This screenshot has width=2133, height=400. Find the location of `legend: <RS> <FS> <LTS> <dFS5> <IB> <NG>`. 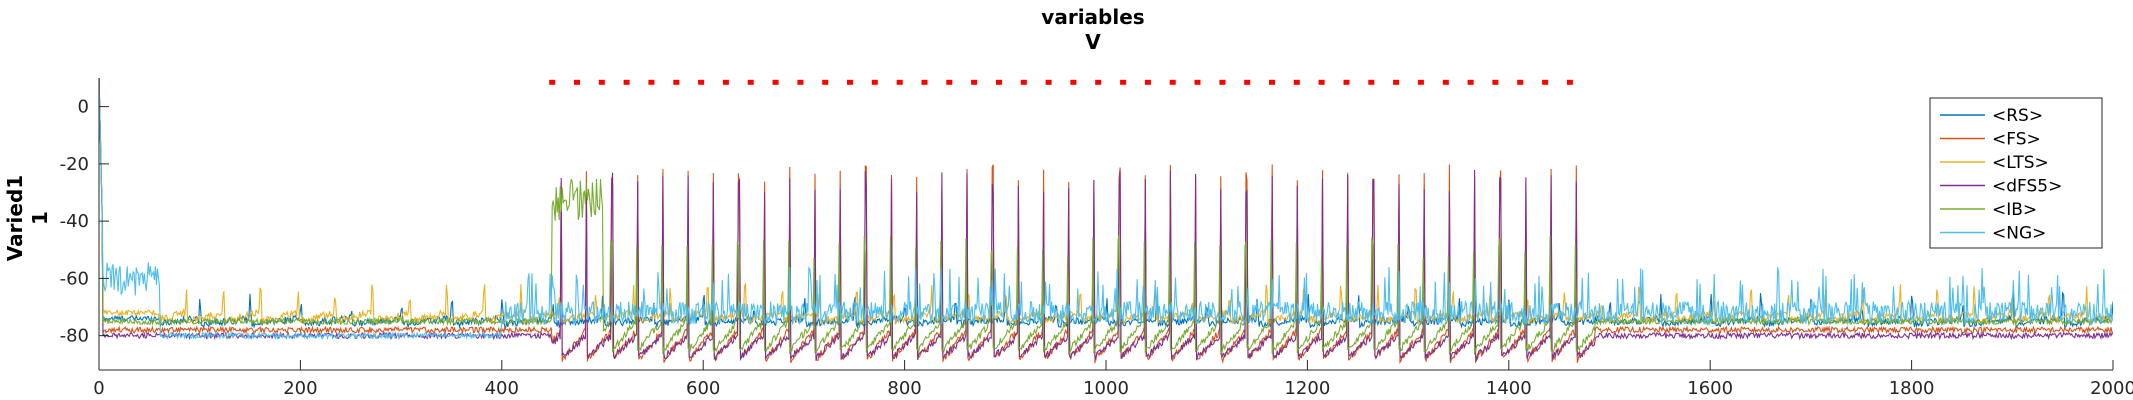

legend: <RS> <FS> <LTS> <dFS5> <IB> <NG> is located at coordinates (2016, 173).